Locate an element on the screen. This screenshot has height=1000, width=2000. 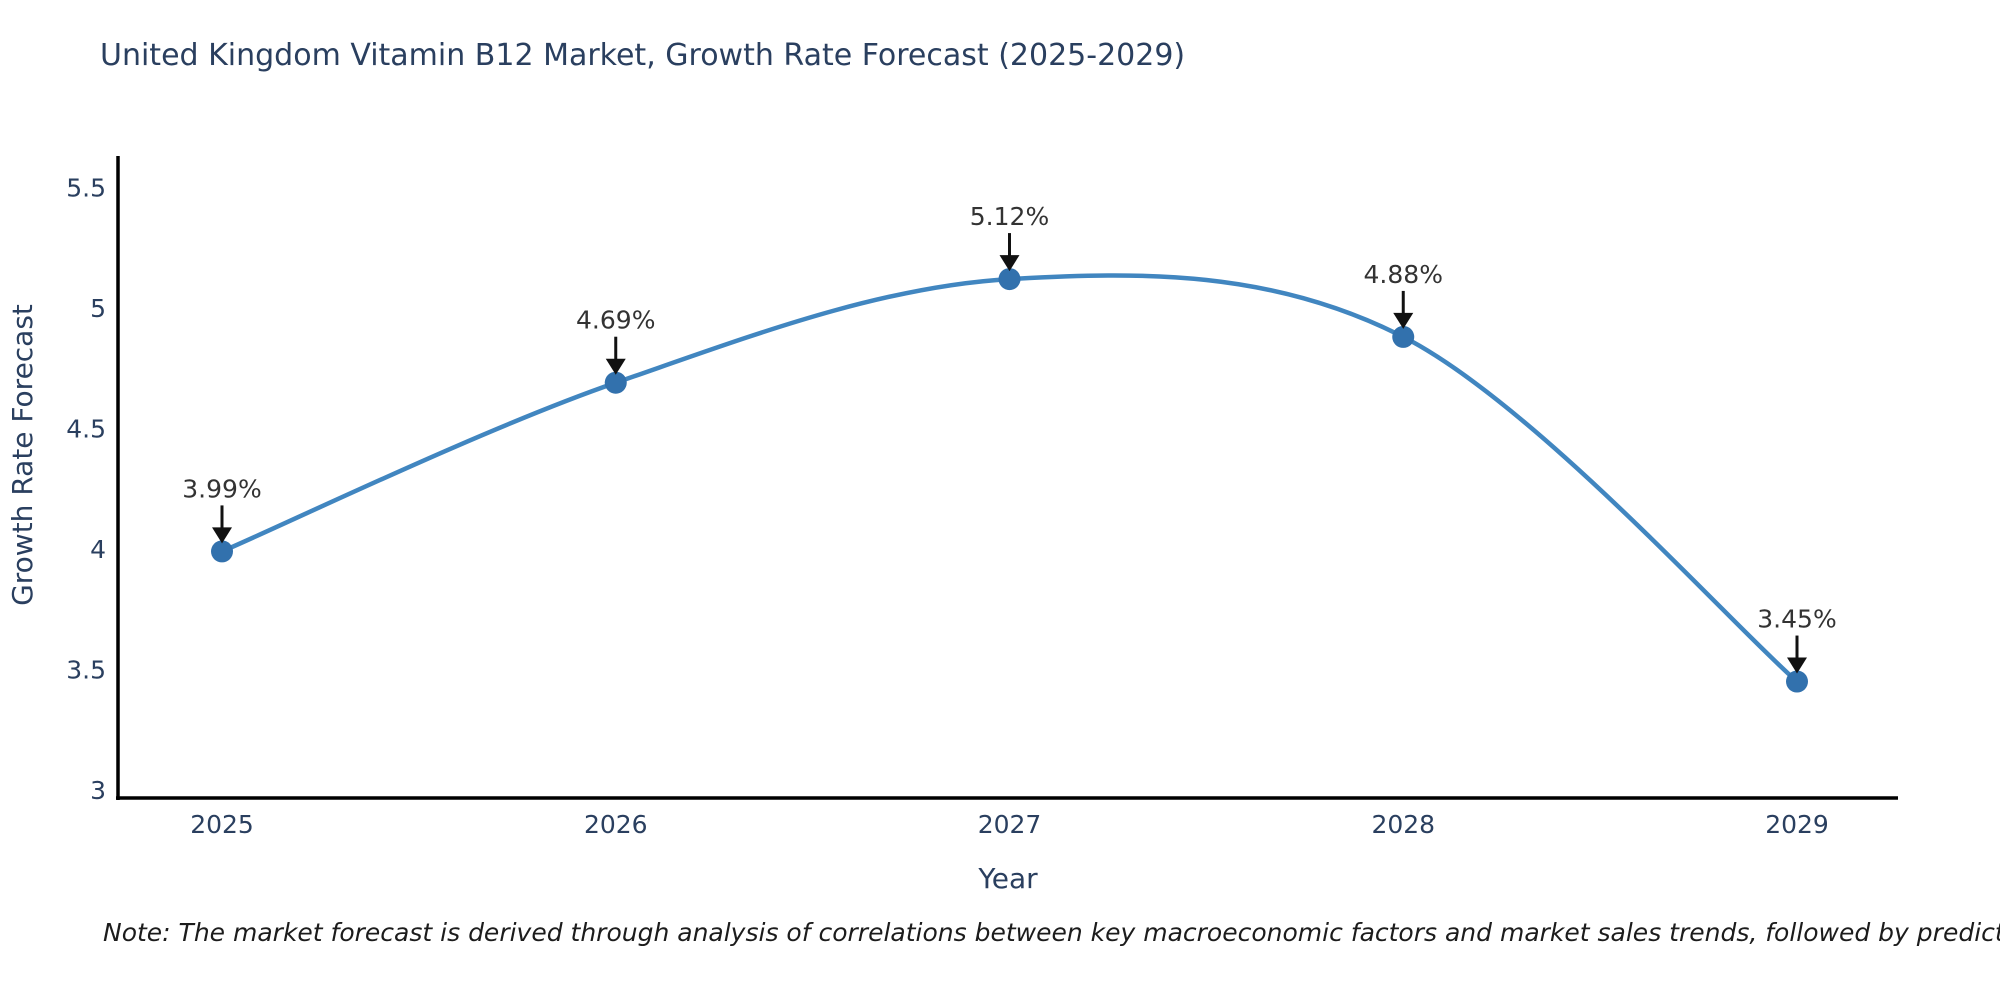
x-tick-label: 2029 is located at coordinates (1797, 824).